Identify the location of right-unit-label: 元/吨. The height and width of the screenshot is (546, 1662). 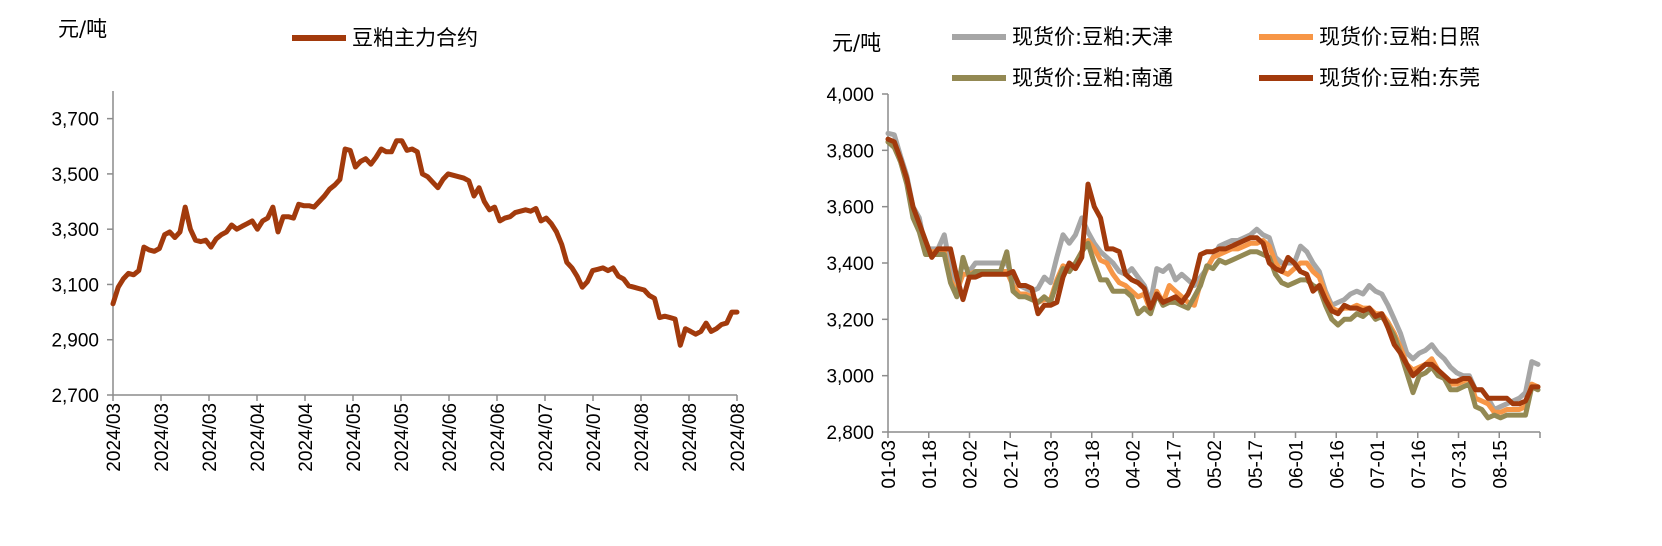
(856, 43).